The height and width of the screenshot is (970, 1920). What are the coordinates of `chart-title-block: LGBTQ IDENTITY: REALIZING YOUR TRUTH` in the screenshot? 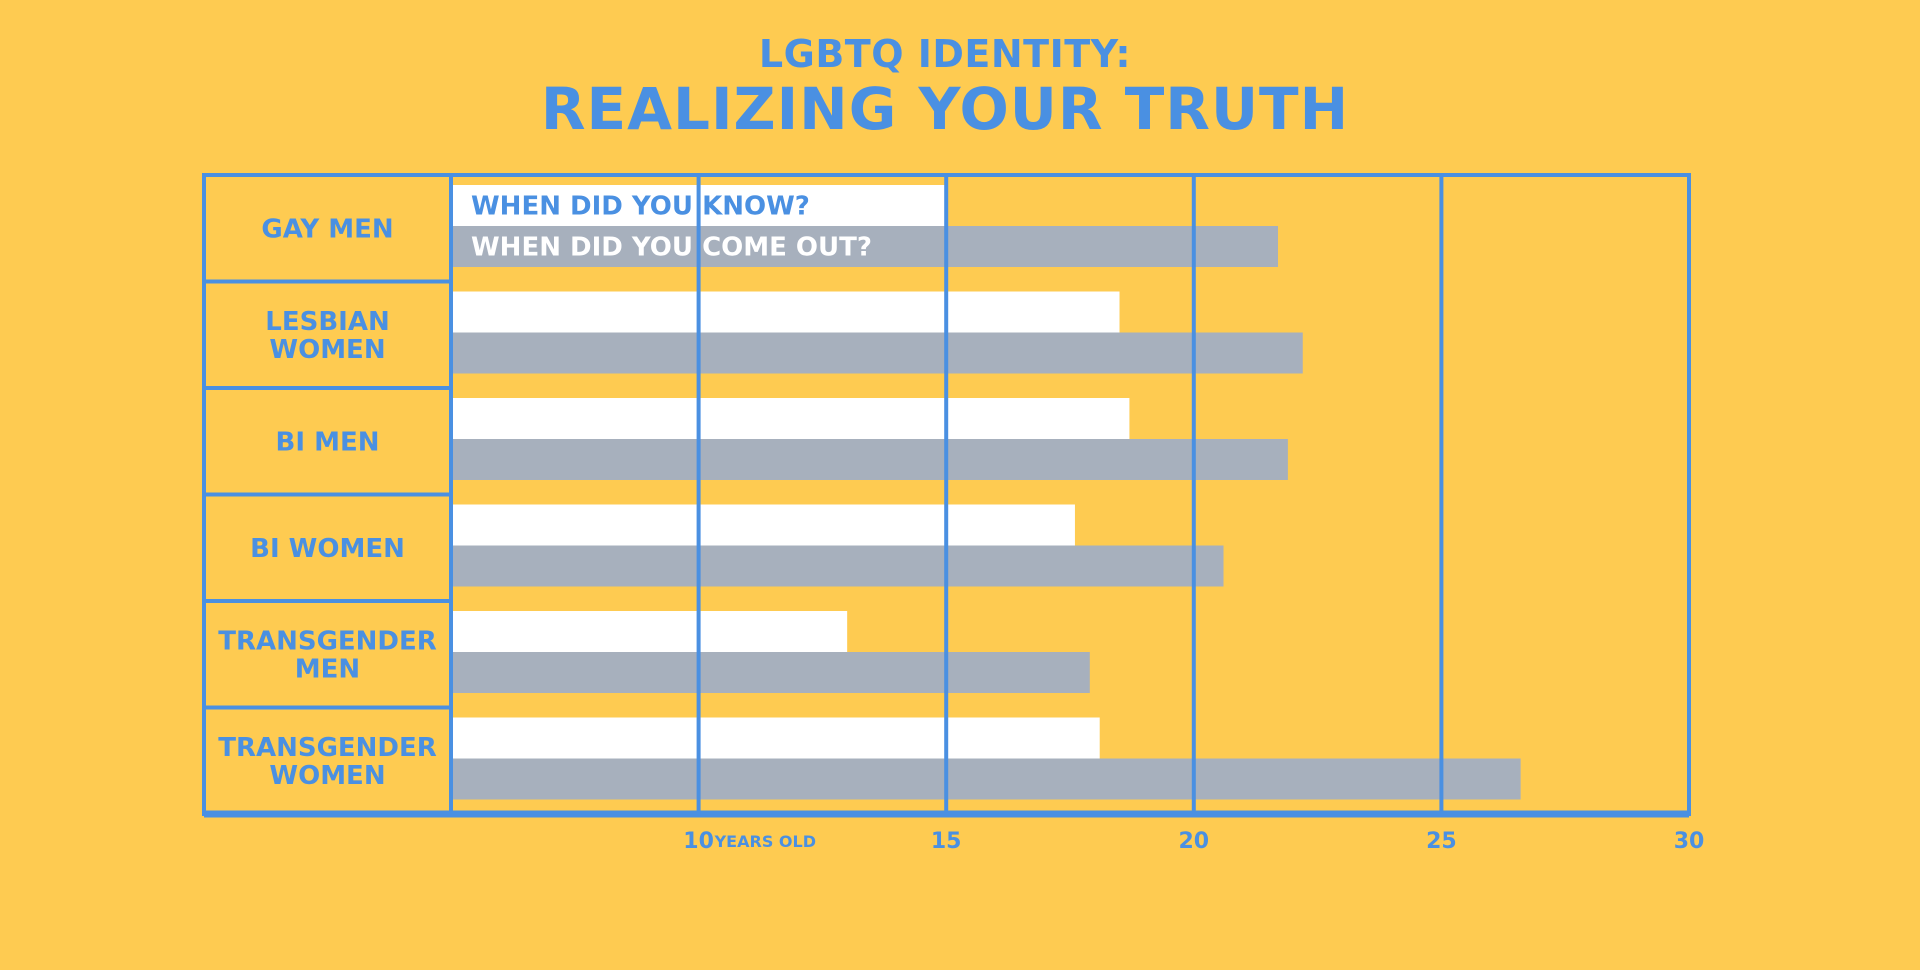 It's located at (945, 85).